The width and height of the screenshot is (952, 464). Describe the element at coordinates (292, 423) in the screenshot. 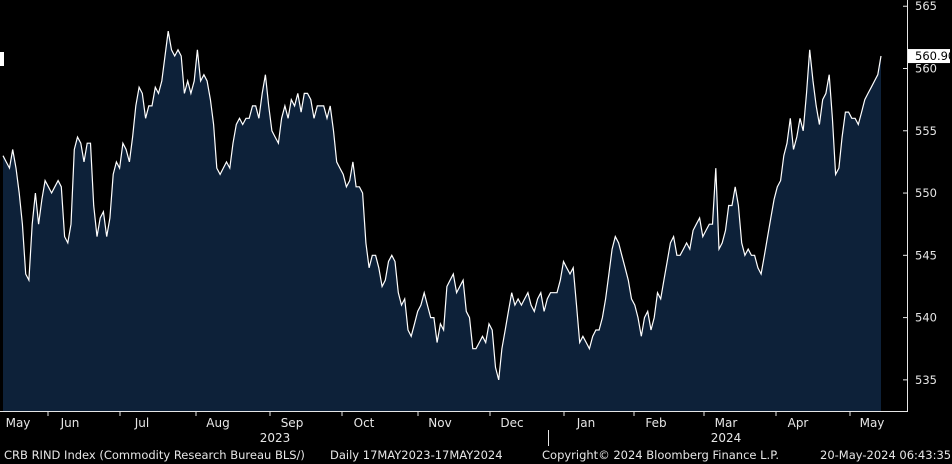

I see `x-tick-label: Sep` at that location.